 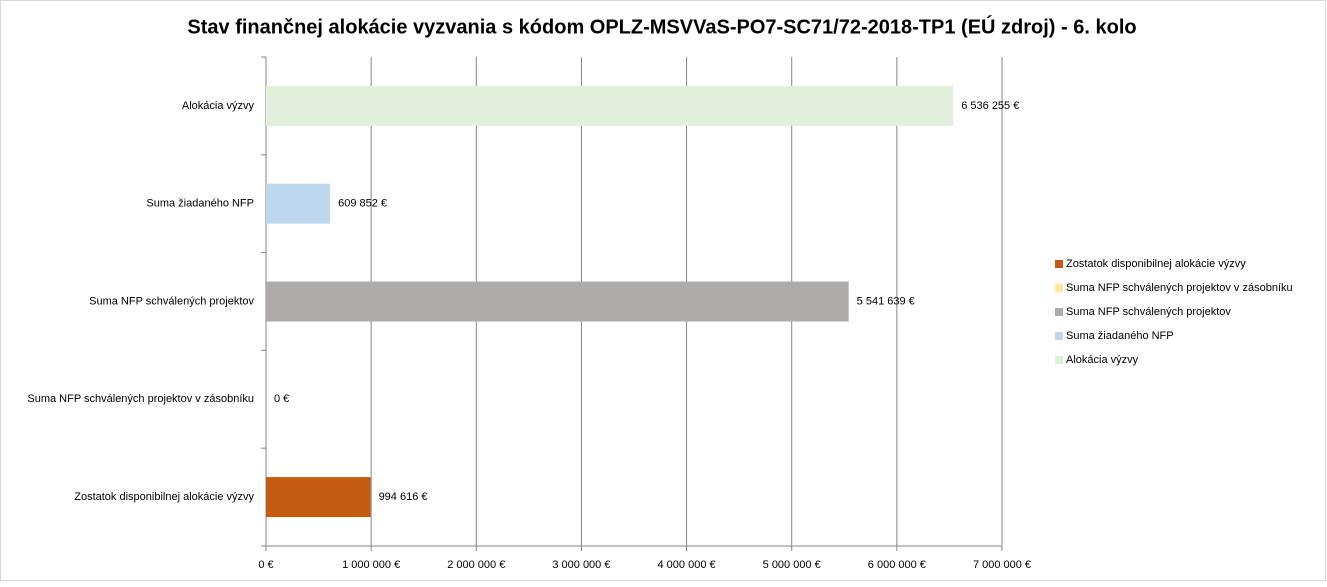 What do you see at coordinates (1156, 264) in the screenshot?
I see `legend-label: Zostatok disponibilnej alokácie výzvy` at bounding box center [1156, 264].